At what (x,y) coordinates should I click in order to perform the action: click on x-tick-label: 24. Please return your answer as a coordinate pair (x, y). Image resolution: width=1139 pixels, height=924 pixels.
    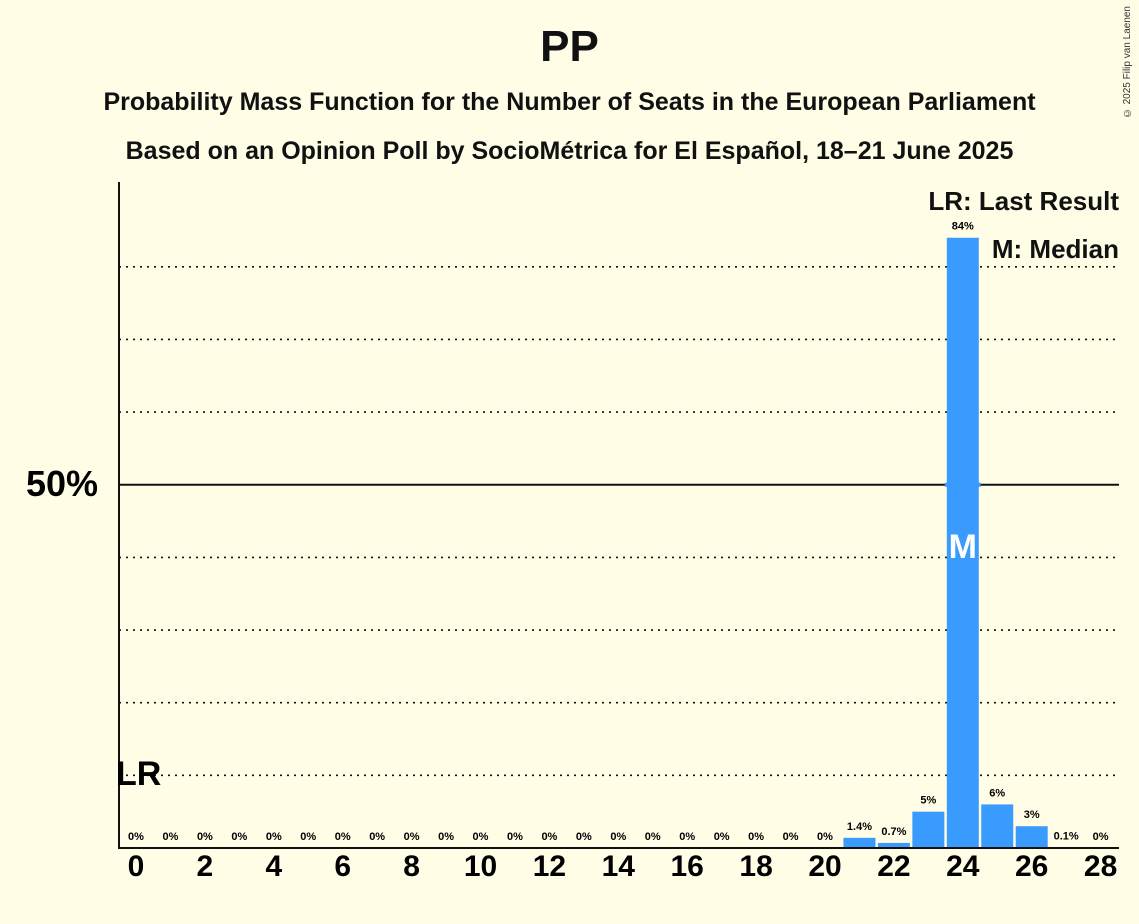
    Looking at the image, I should click on (963, 866).